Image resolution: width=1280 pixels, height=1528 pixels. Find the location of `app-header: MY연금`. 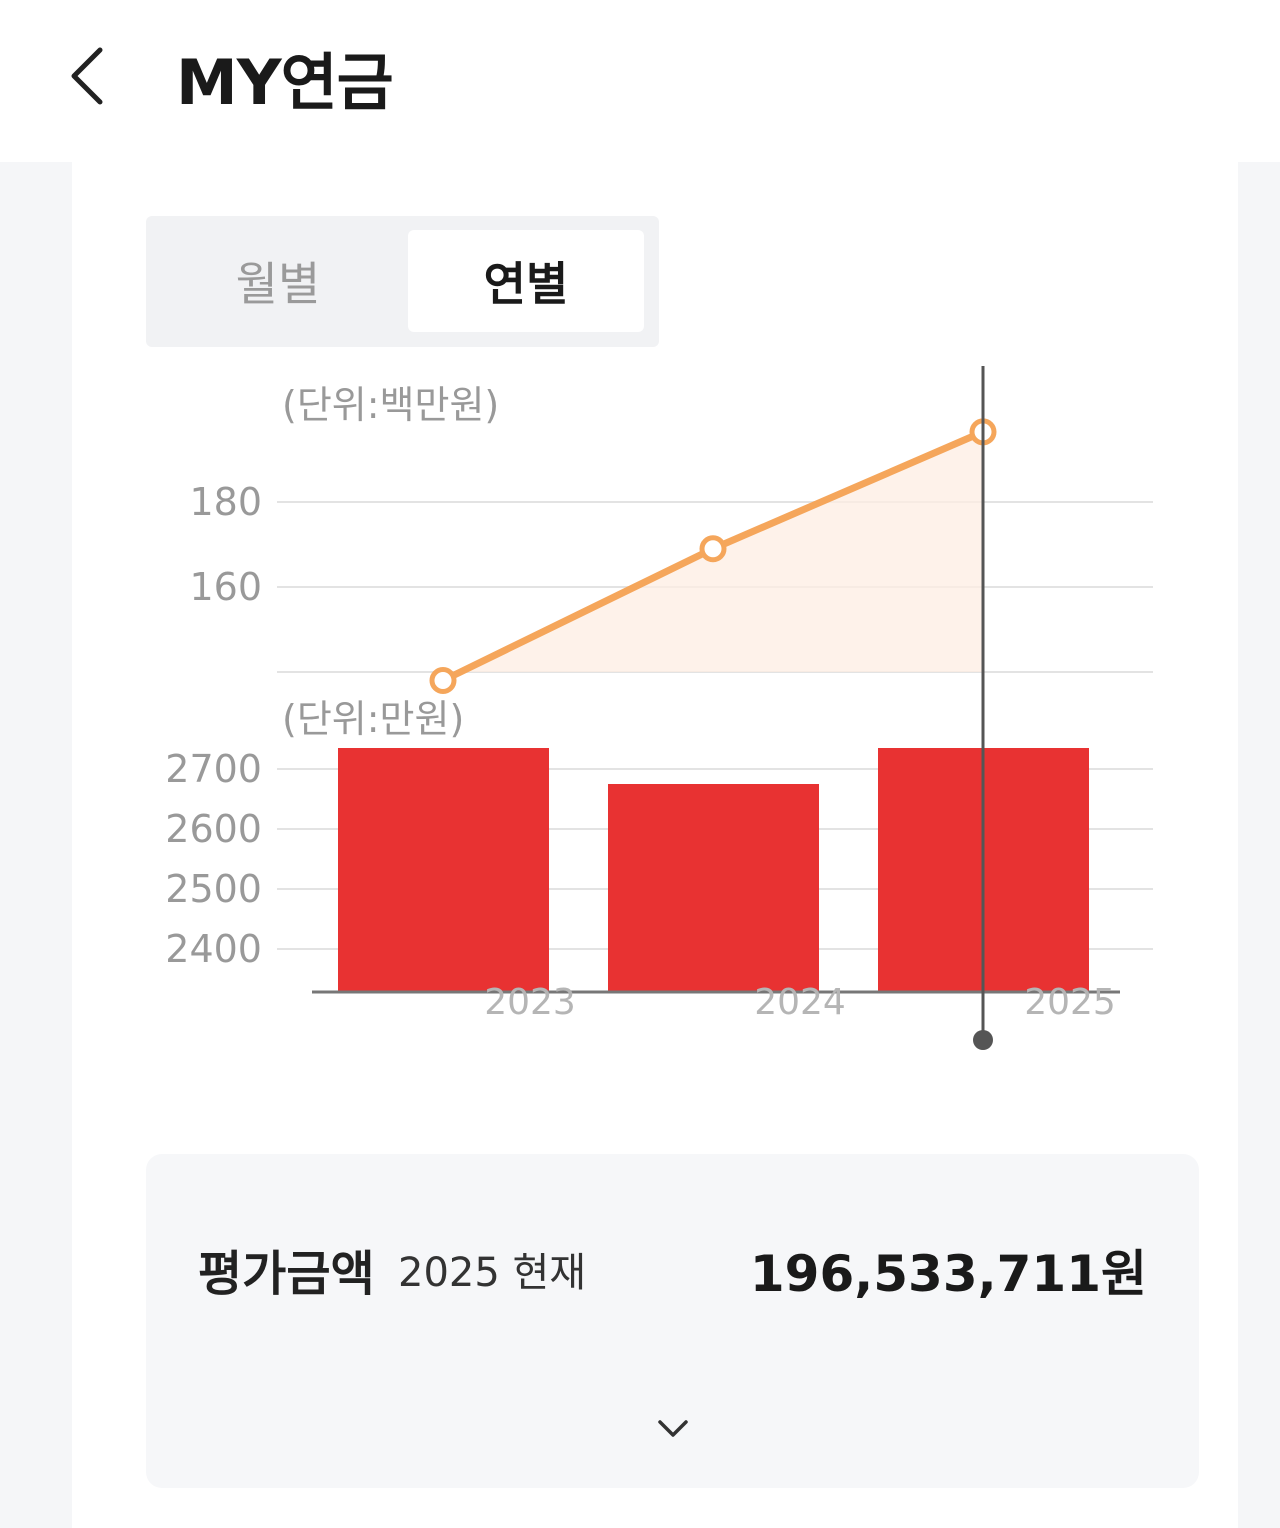

app-header: MY연금 is located at coordinates (640, 81).